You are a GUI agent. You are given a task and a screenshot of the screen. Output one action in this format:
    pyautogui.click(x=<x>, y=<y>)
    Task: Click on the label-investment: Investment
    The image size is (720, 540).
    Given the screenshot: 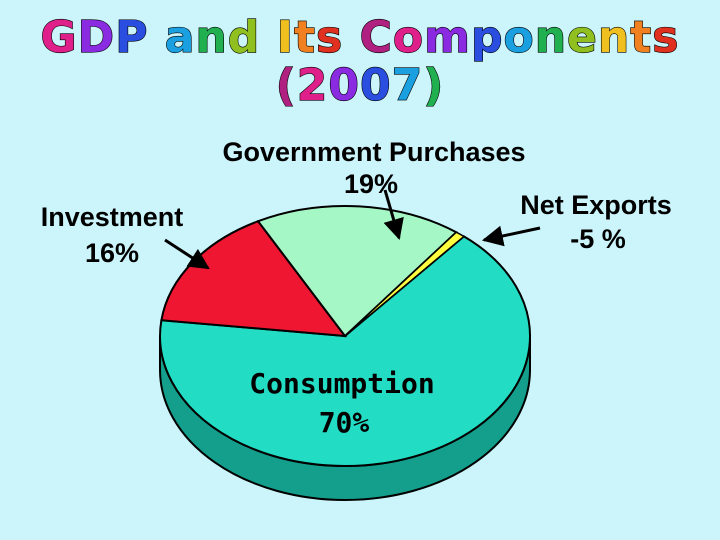 What is the action you would take?
    pyautogui.click(x=112, y=217)
    